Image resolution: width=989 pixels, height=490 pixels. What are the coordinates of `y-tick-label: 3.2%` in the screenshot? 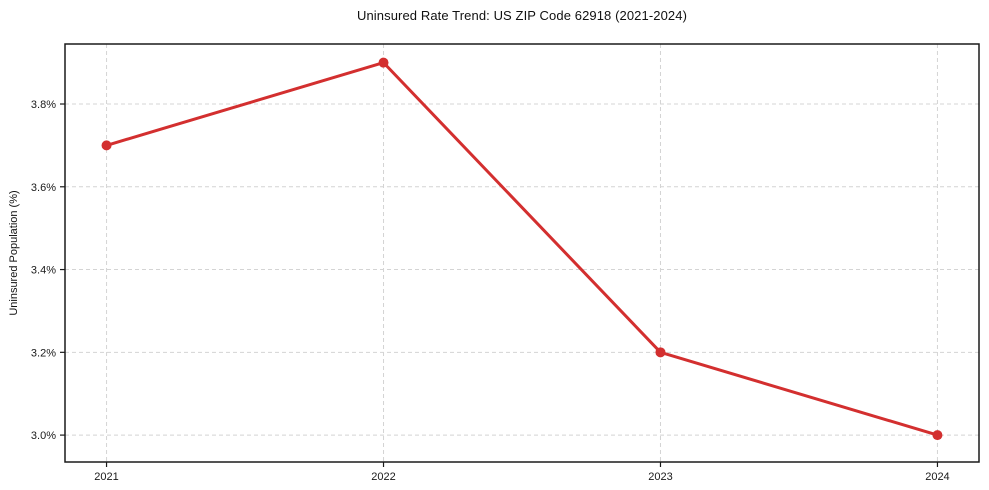 It's located at (43, 353).